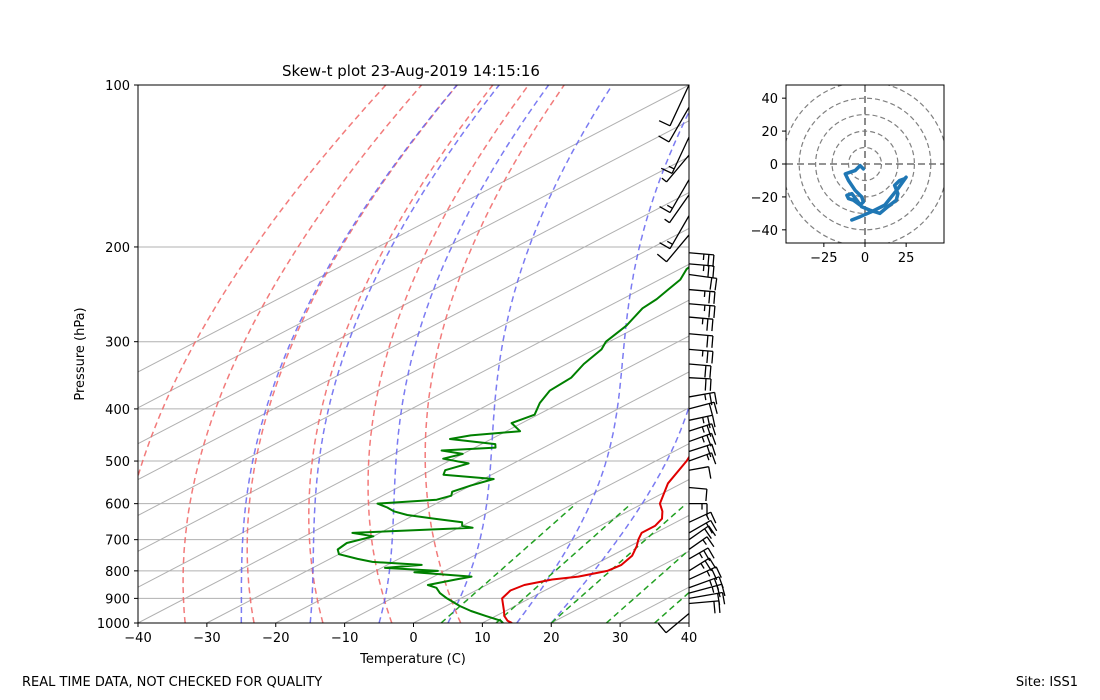  Describe the element at coordinates (764, 231) in the screenshot. I see `hodograph-y-tick-label: −40` at that location.